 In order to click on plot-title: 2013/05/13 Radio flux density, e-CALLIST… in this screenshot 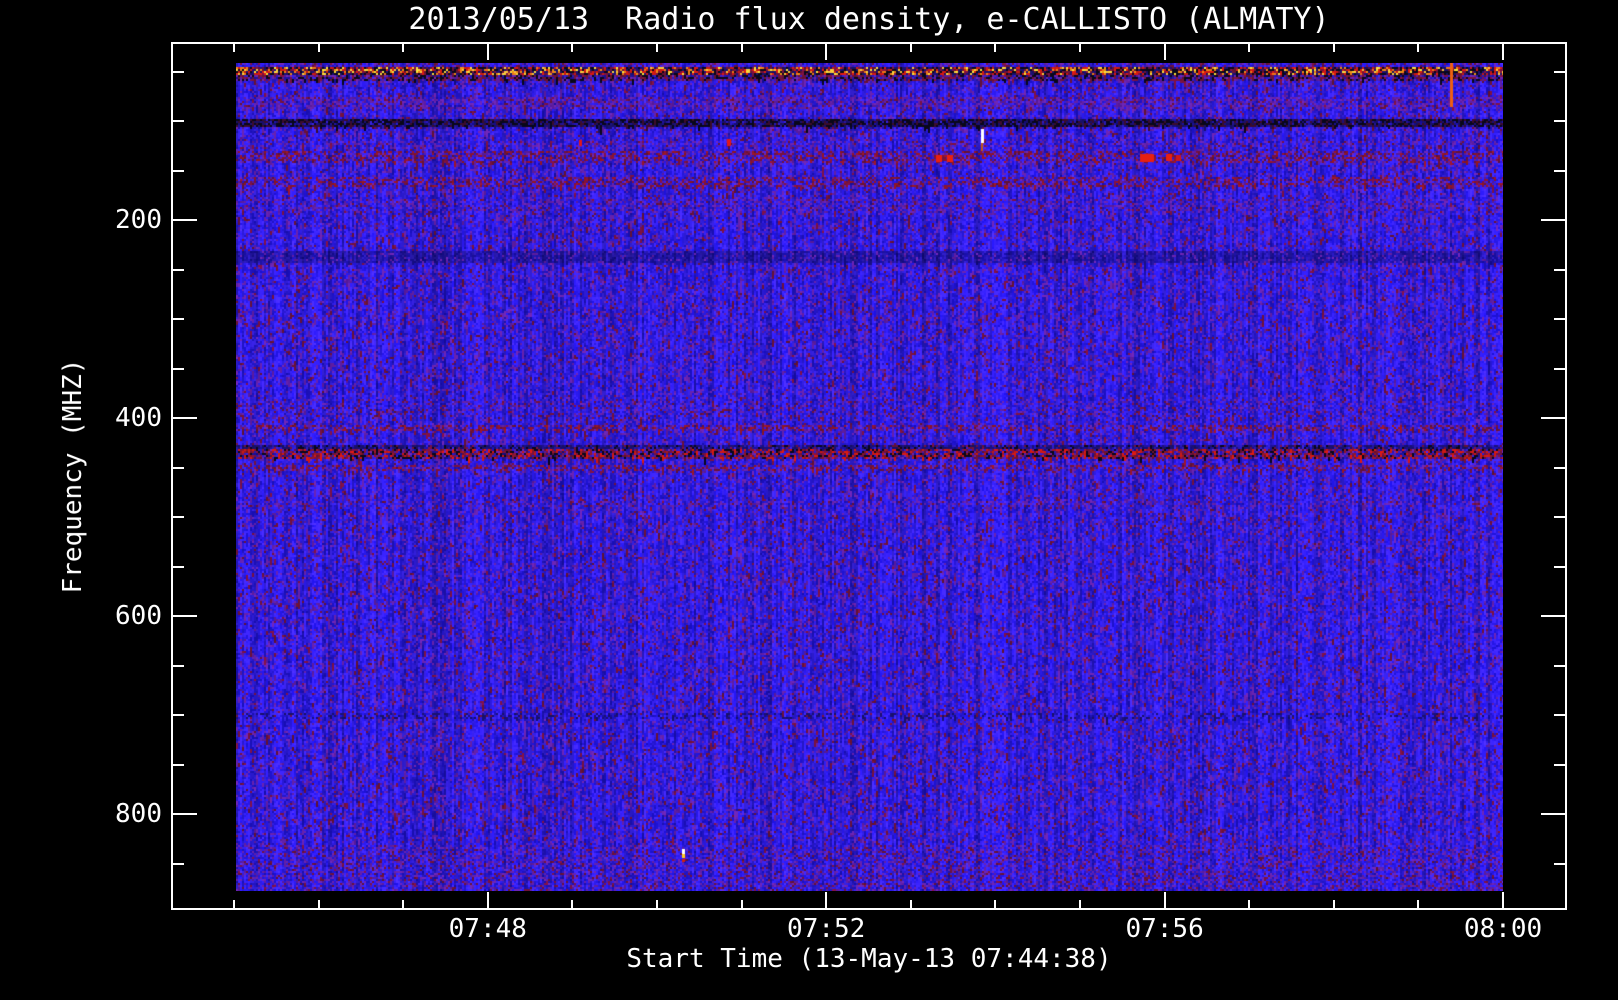, I will do `click(869, 19)`.